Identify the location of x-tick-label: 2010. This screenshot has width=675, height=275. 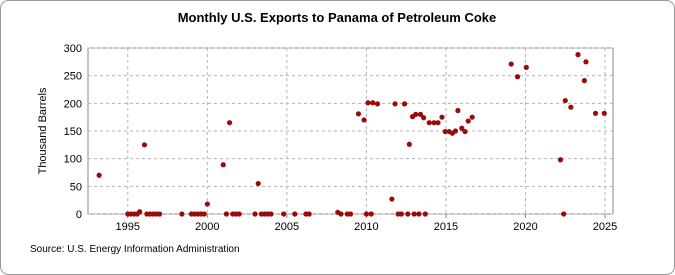
(366, 227).